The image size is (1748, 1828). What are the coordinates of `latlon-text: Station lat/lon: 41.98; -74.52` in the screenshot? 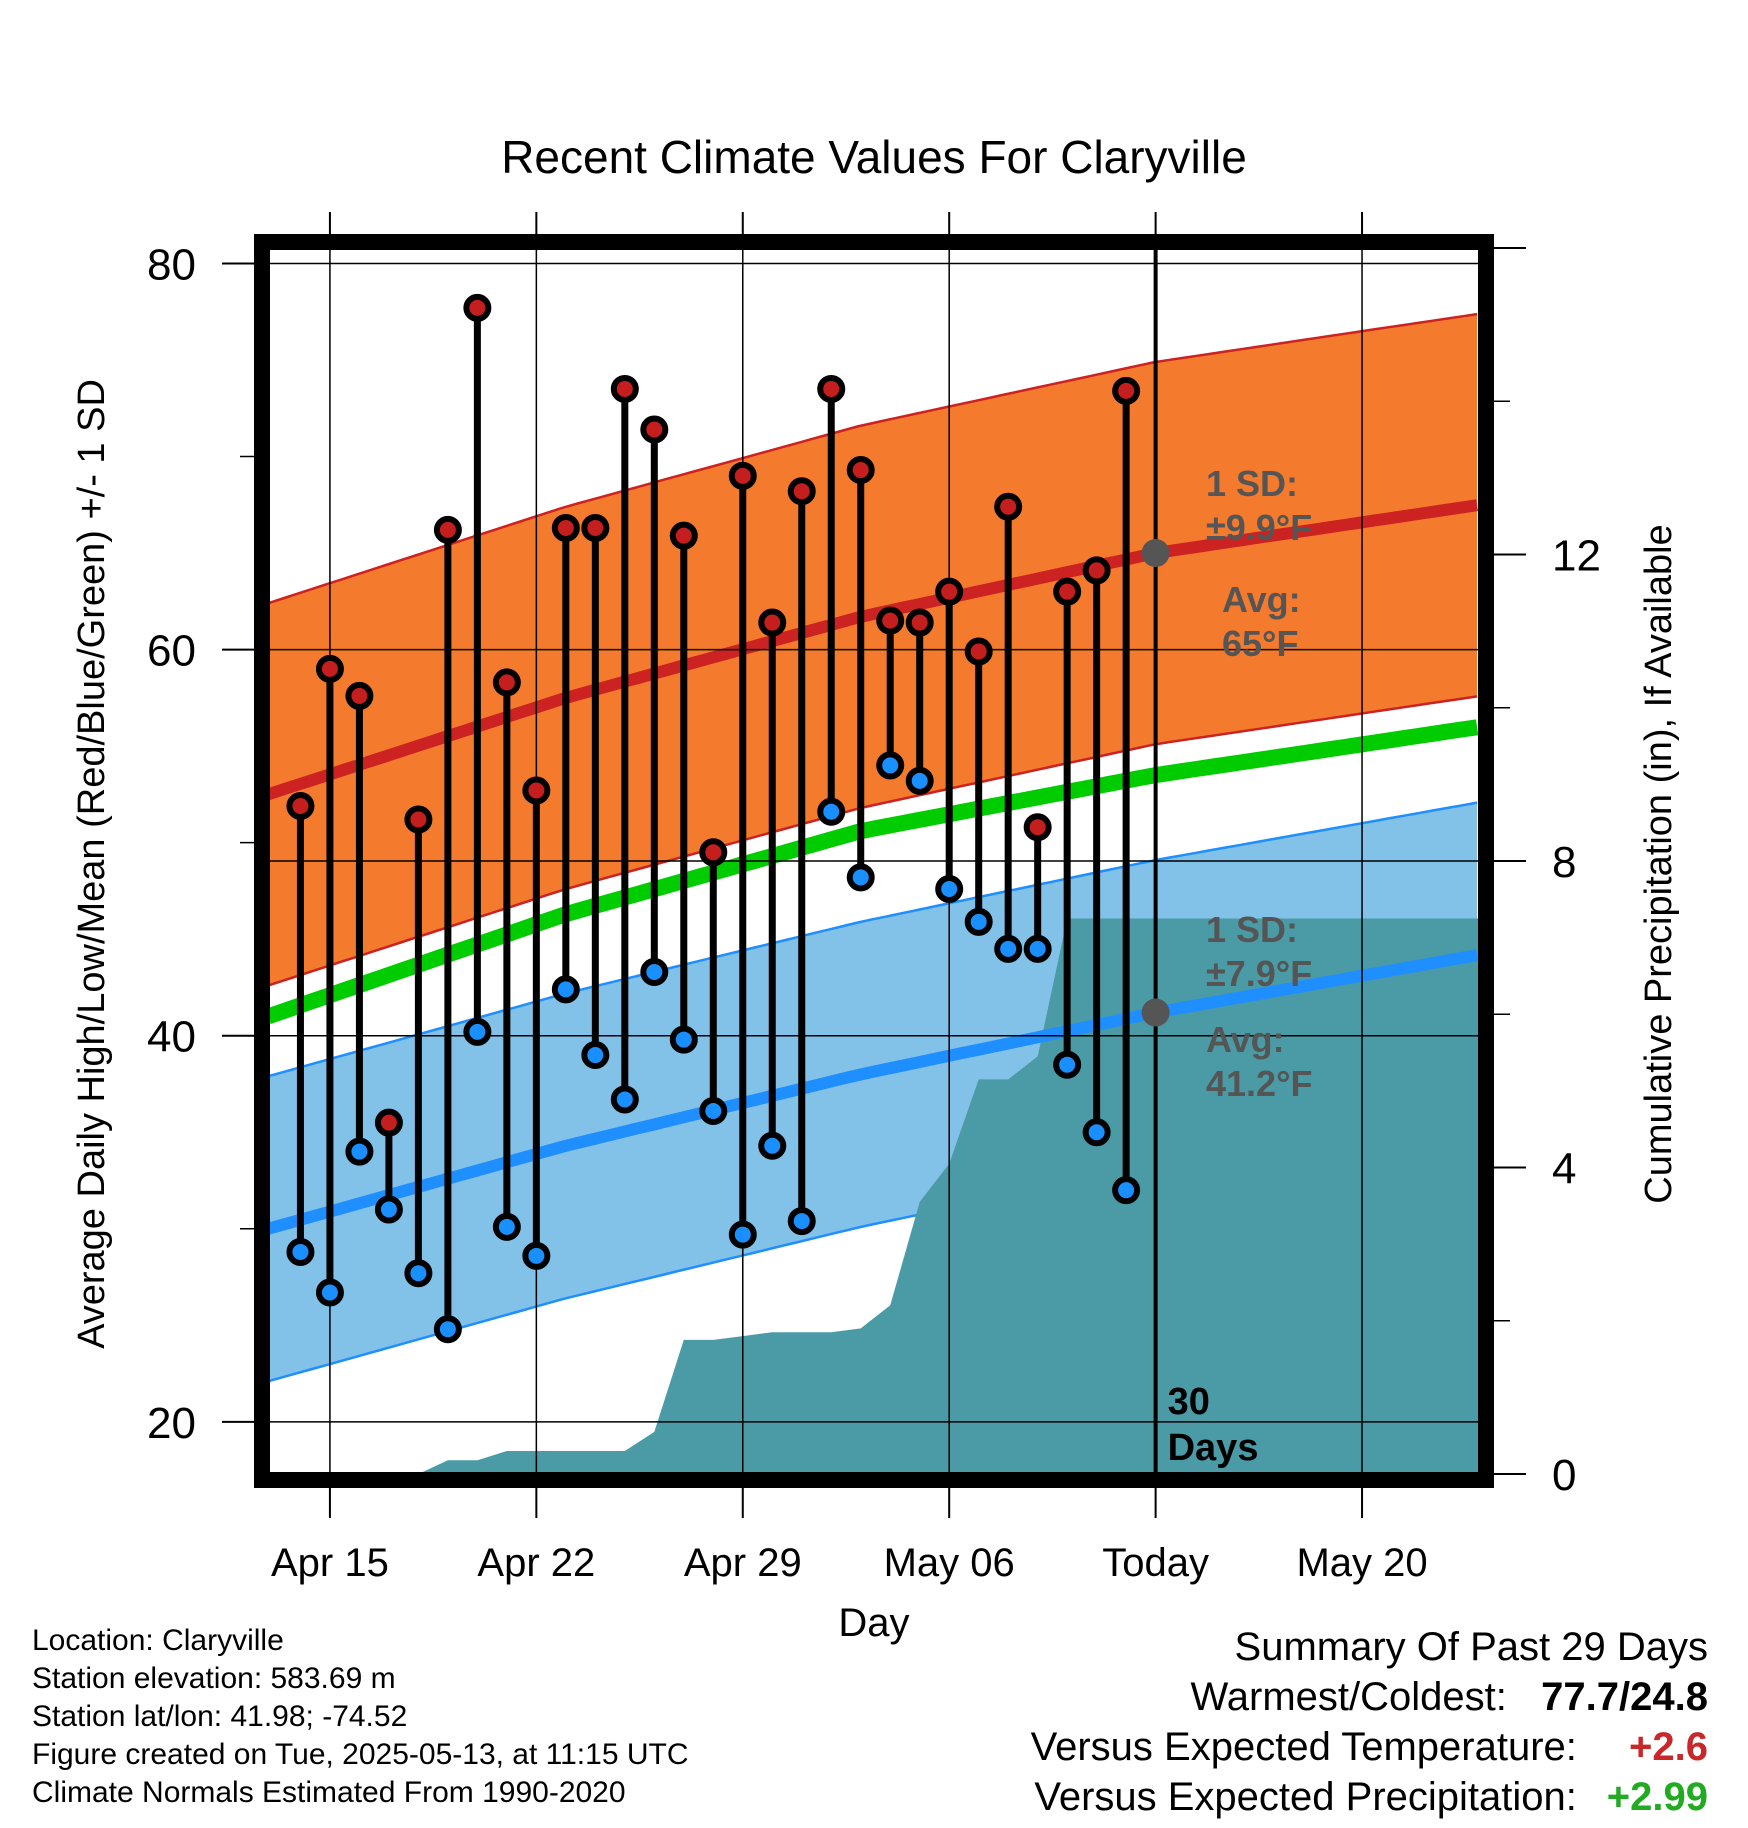 It's located at (220, 1716).